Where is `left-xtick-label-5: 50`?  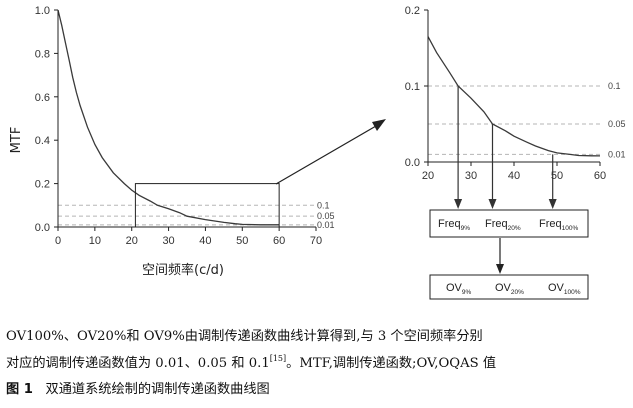 left-xtick-label-5: 50 is located at coordinates (242, 241).